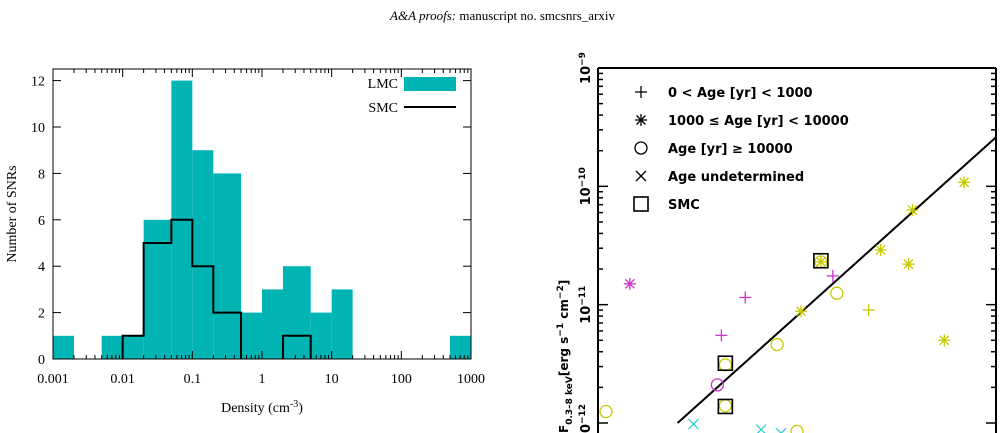 Image resolution: width=1005 pixels, height=433 pixels. I want to click on histogram-y-tick-labels: 0 2 4 6 8 10 12, so click(38, 221).